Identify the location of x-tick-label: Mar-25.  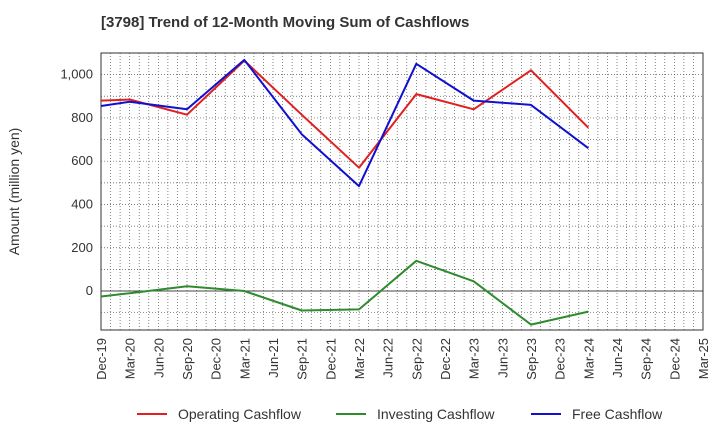
(703, 358).